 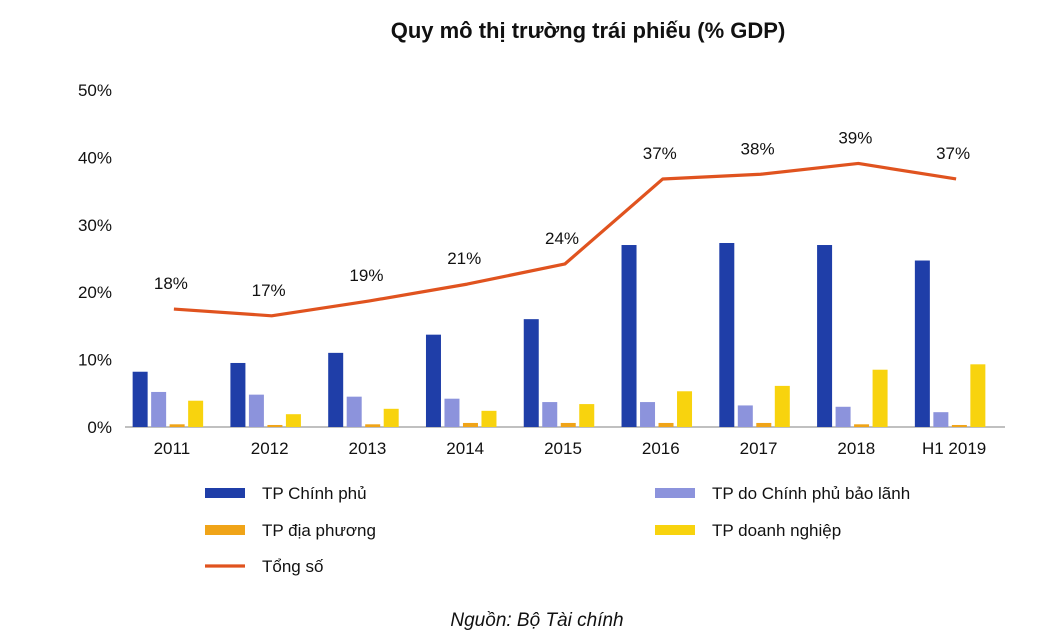 I want to click on y-tick-label: 10%, so click(x=95, y=360).